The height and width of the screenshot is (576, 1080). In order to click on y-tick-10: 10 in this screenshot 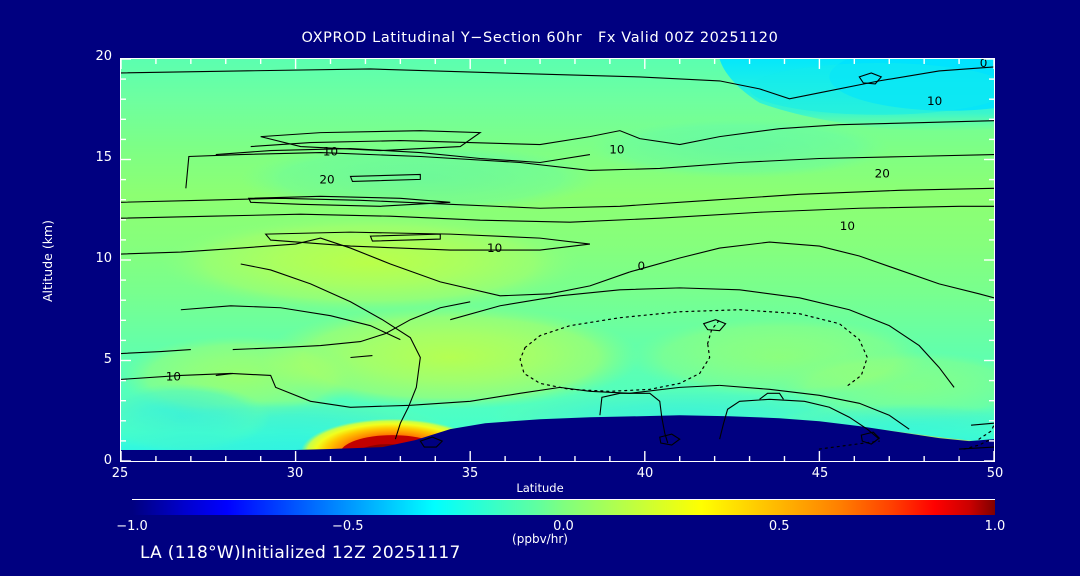, I will do `click(103, 258)`.